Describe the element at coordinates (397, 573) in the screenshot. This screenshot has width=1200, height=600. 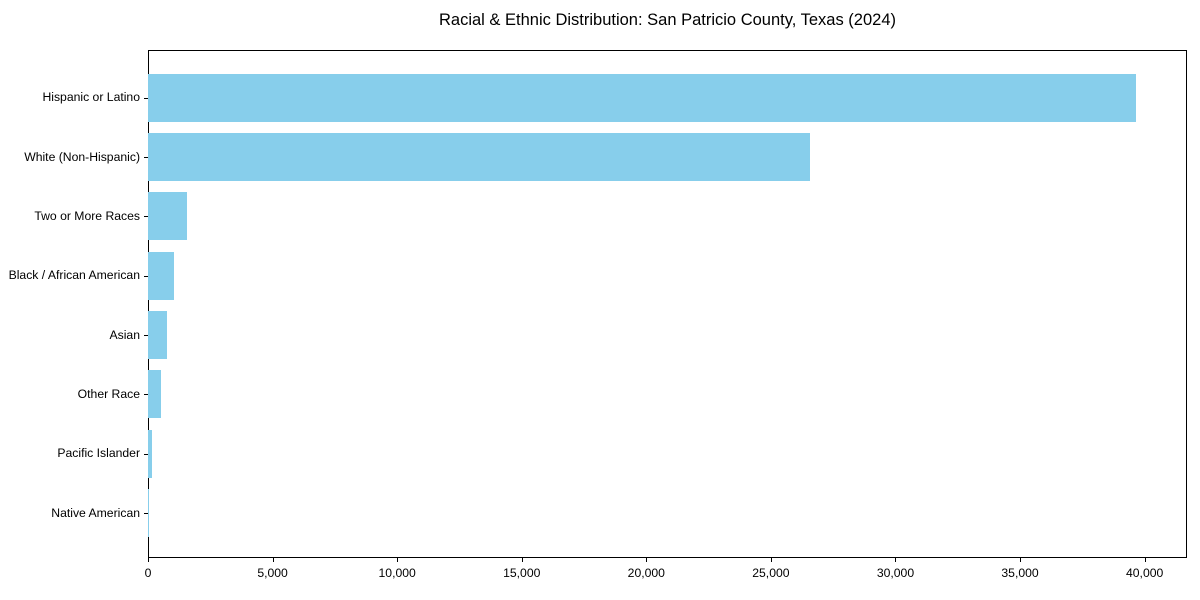
I see `x-tick-label: 10,000` at that location.